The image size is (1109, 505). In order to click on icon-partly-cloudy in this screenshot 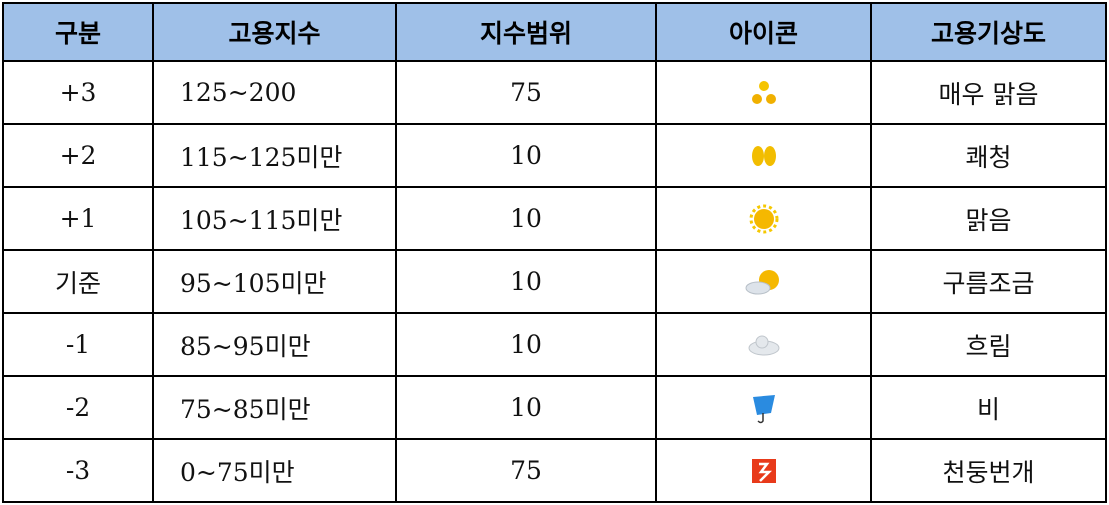, I will do `click(762, 281)`.